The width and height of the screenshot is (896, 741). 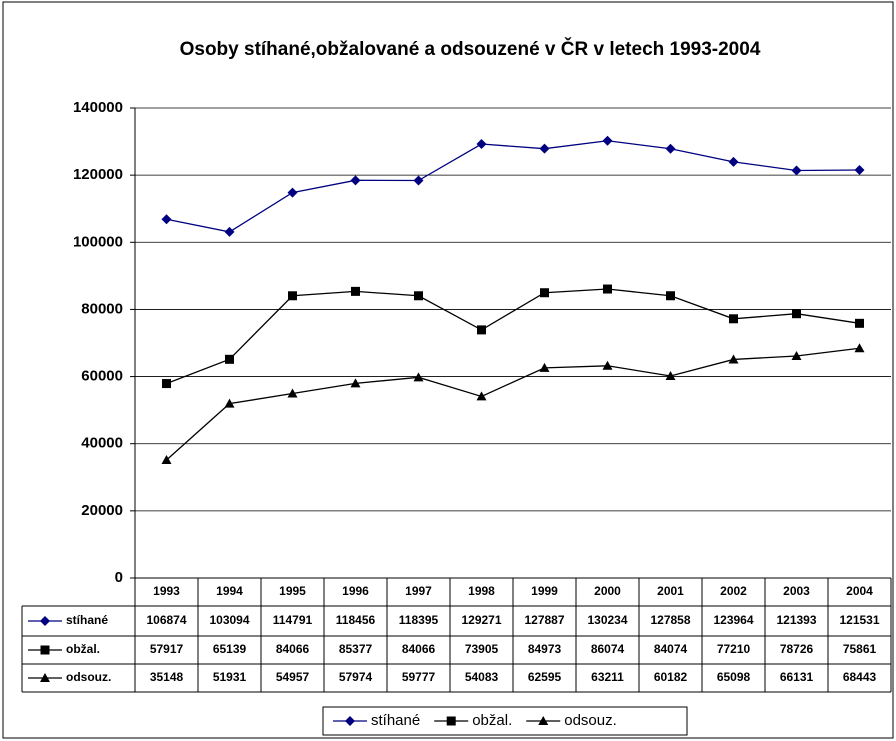 What do you see at coordinates (671, 649) in the screenshot?
I see `table-cell: 84074` at bounding box center [671, 649].